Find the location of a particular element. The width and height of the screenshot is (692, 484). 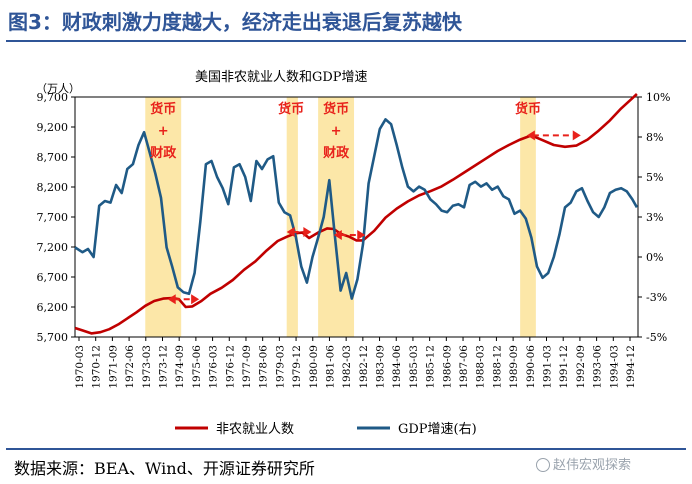

x-tick-label: 1982-03 is located at coordinates (347, 367).